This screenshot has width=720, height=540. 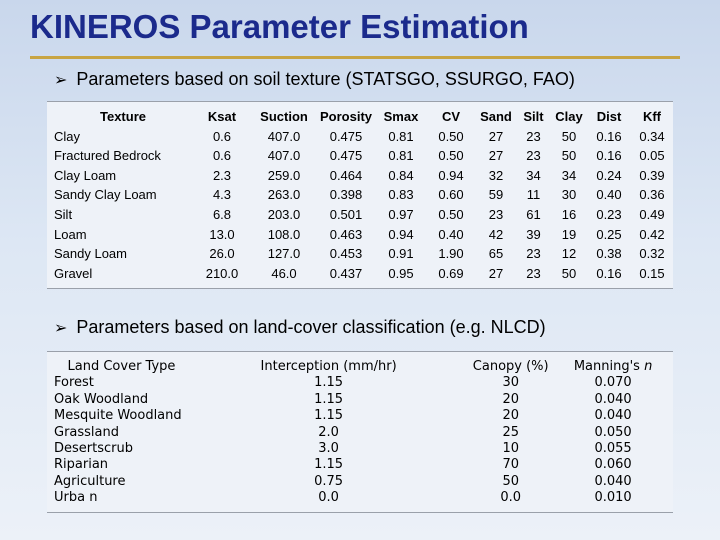 What do you see at coordinates (652, 175) in the screenshot?
I see `table-cell: 0.39` at bounding box center [652, 175].